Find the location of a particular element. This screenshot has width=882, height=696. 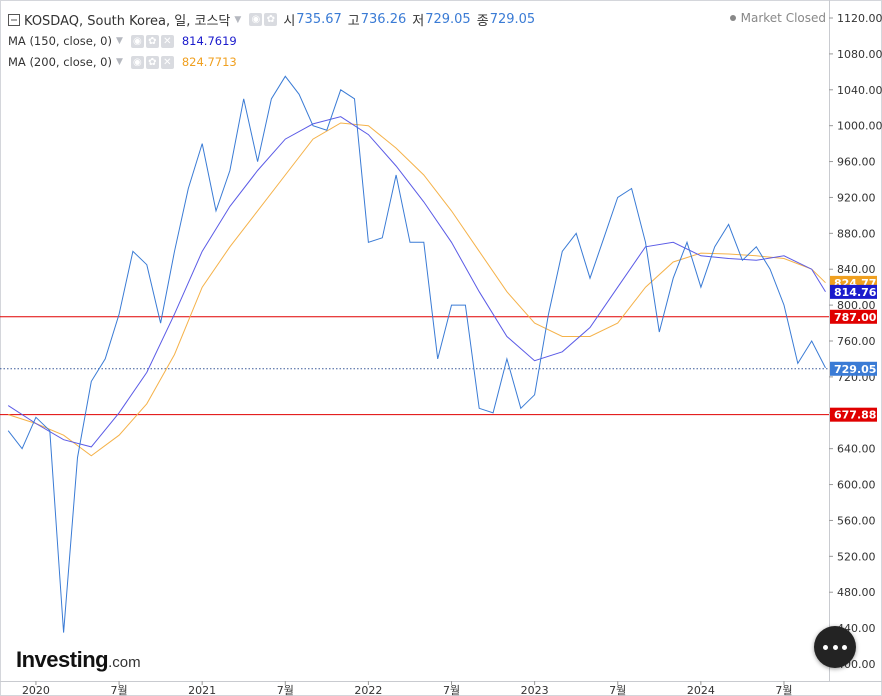

x-tick-label: 2020 is located at coordinates (36, 690).